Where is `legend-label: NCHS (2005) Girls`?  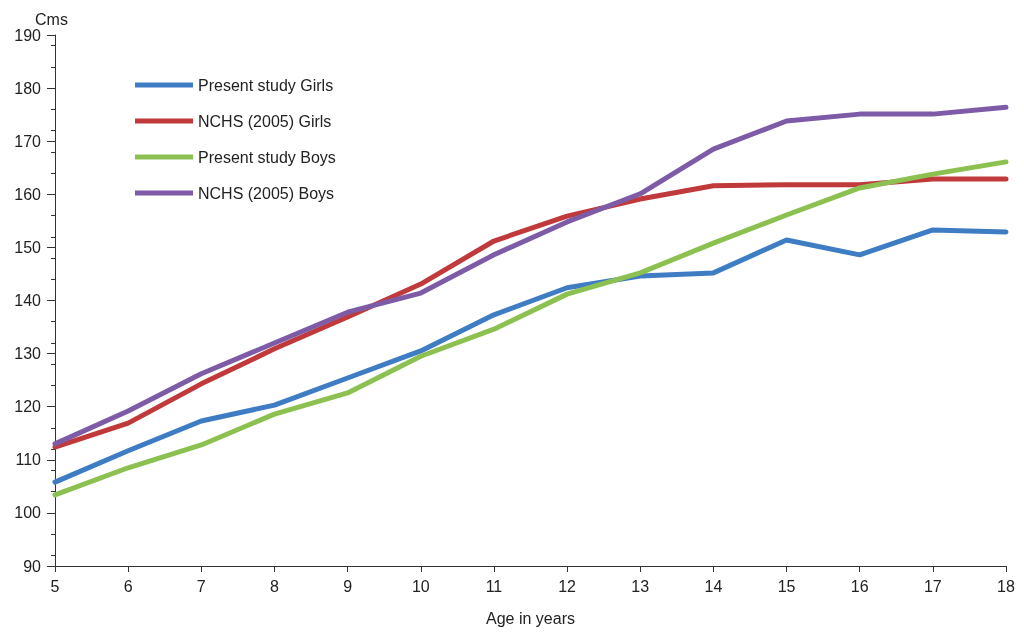 legend-label: NCHS (2005) Girls is located at coordinates (265, 121).